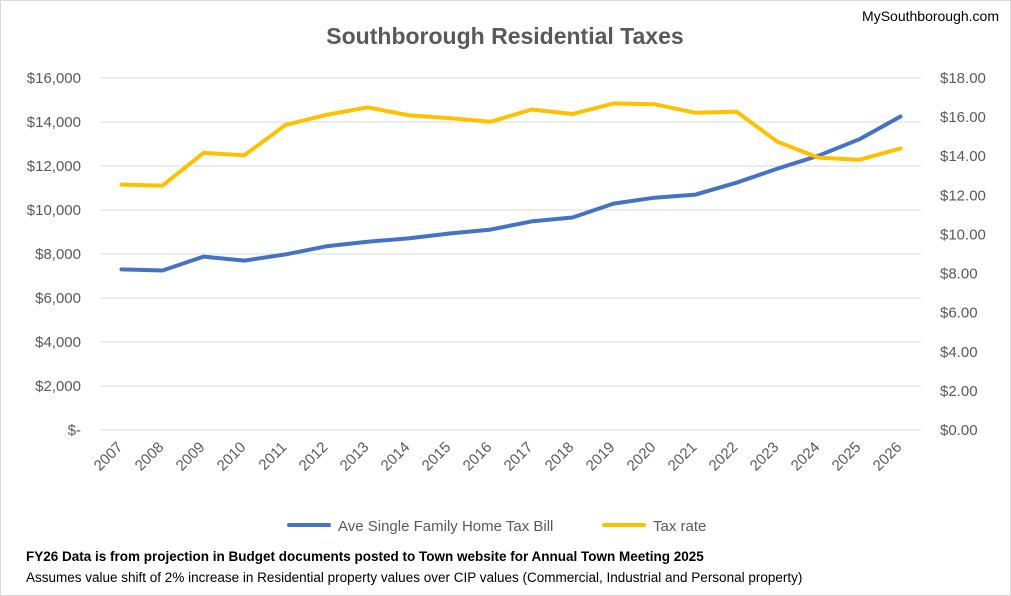 The height and width of the screenshot is (596, 1011). I want to click on x-tick-label: 2014, so click(396, 457).